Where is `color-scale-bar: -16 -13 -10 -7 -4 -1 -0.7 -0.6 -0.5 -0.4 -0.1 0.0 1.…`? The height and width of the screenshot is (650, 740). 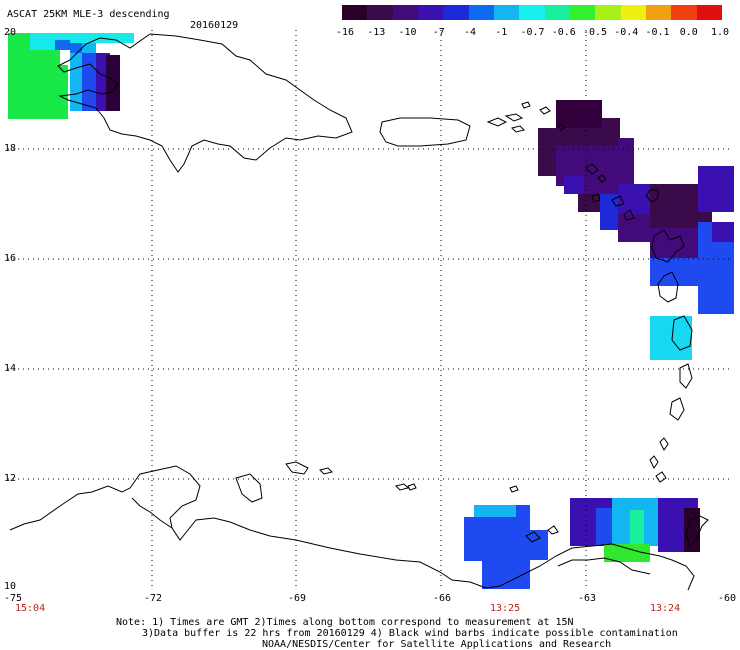
color-scale-bar: -16 -13 -10 -7 -4 -1 -0.7 -0.6 -0.5 -0.4 -0.1 0.0 1.… is located at coordinates (370, 20).